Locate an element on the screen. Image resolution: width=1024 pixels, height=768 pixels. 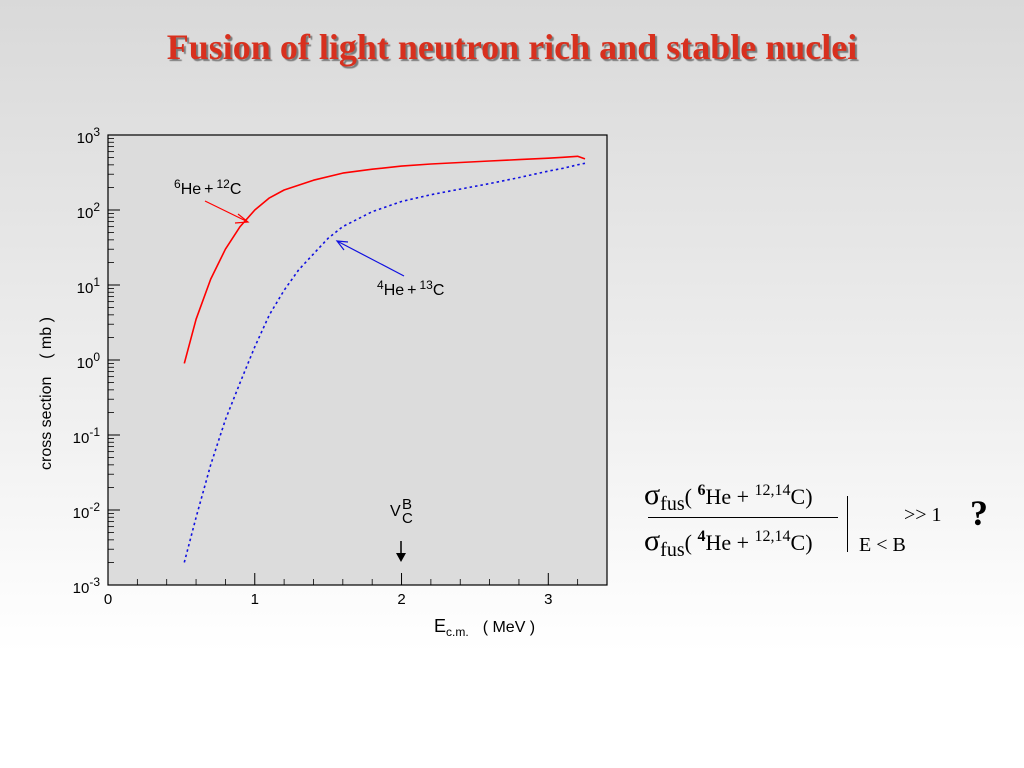
fraction-line is located at coordinates (743, 517).